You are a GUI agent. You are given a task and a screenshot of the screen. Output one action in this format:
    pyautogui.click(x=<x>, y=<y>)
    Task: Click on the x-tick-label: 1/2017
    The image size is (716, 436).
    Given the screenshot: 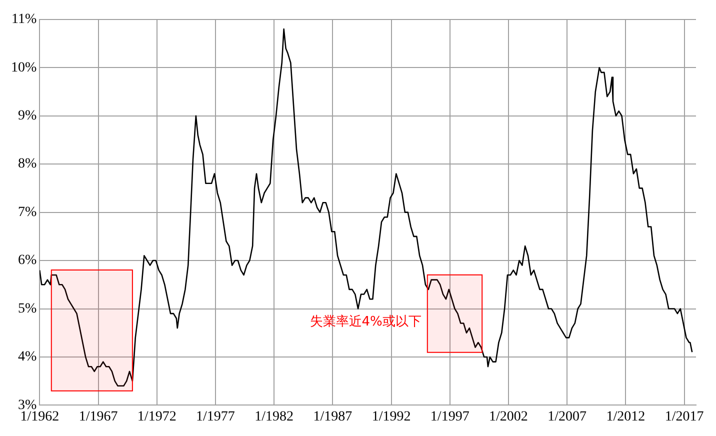 What is the action you would take?
    pyautogui.click(x=684, y=416)
    